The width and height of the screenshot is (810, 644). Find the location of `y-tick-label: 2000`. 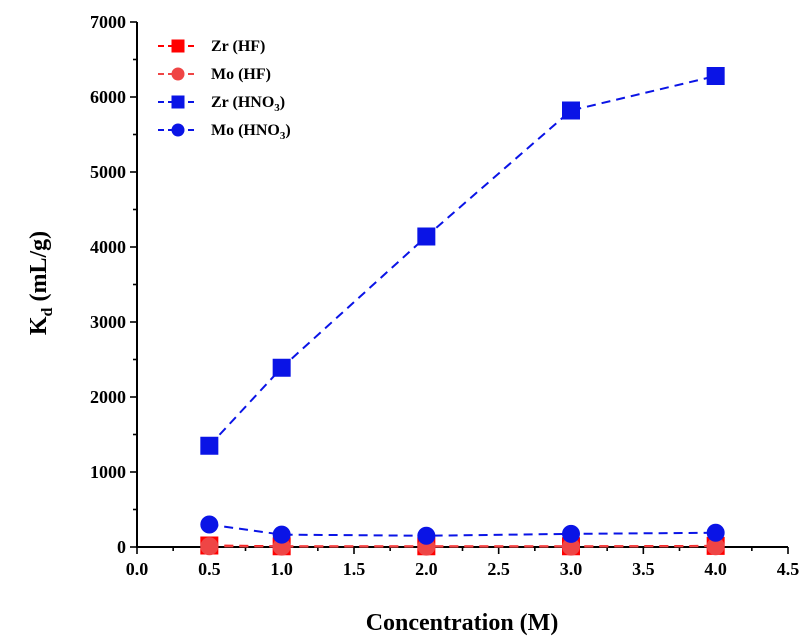

y-tick-label: 2000 is located at coordinates (108, 397).